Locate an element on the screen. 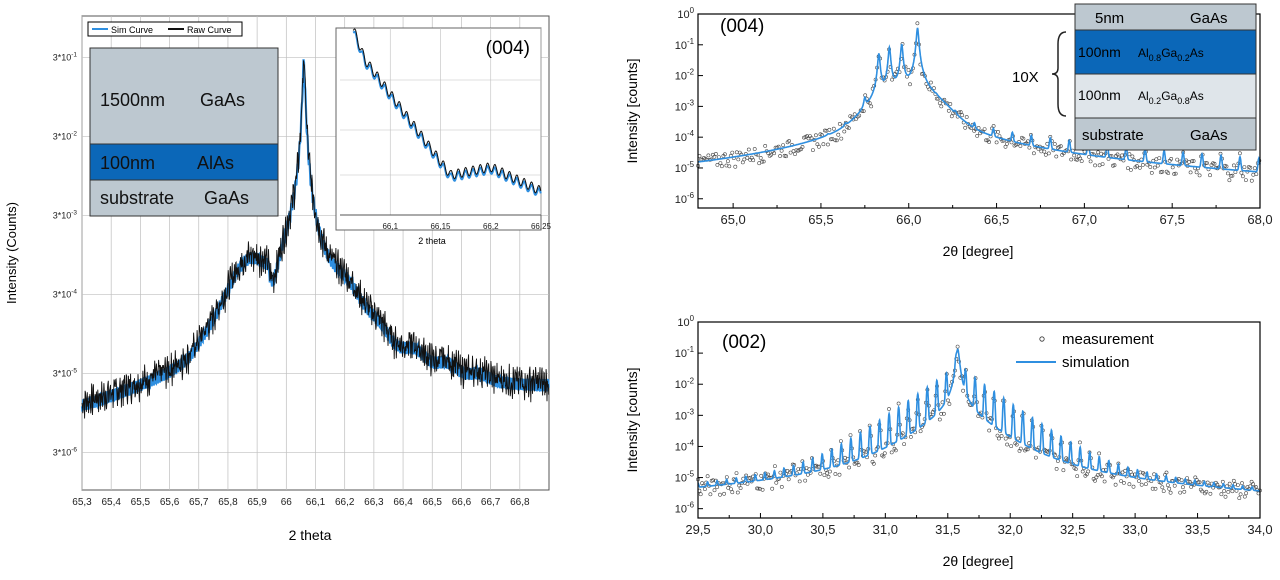  top-right-y-tick-label: 10⁻⁶ is located at coordinates (685, 198).